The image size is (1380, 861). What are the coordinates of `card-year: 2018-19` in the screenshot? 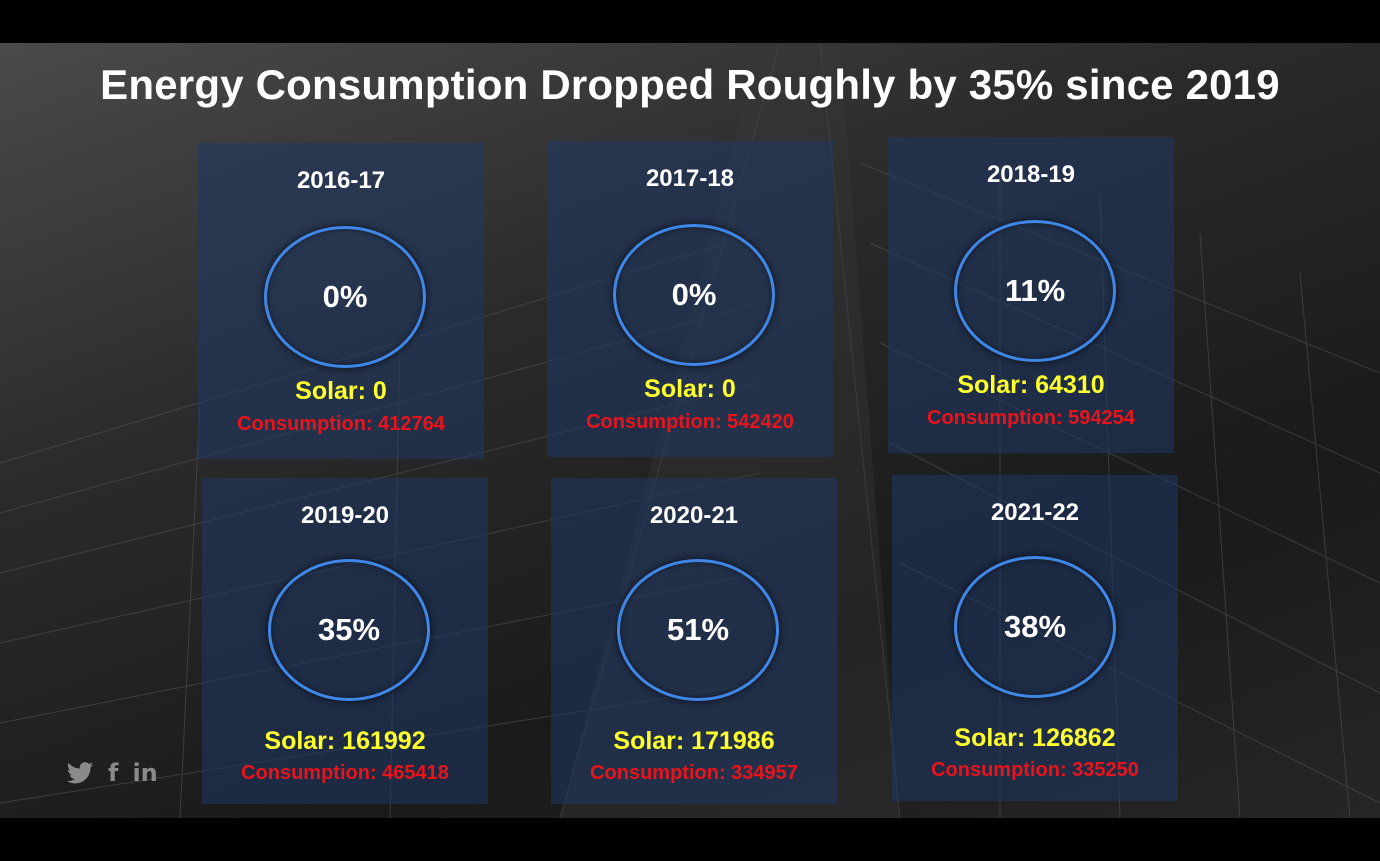 It's located at (1031, 174).